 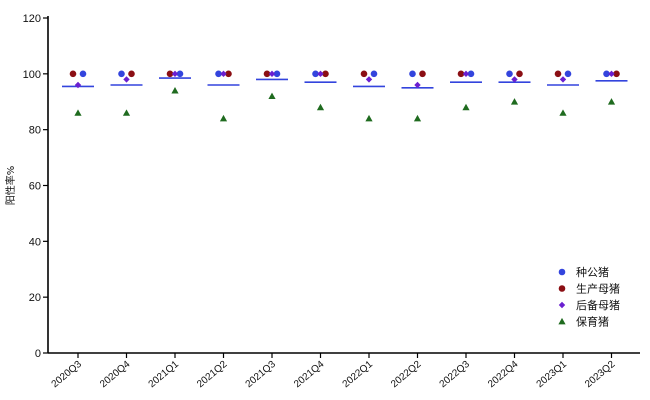 I want to click on y-tick-label: 20, so click(x=35, y=298).